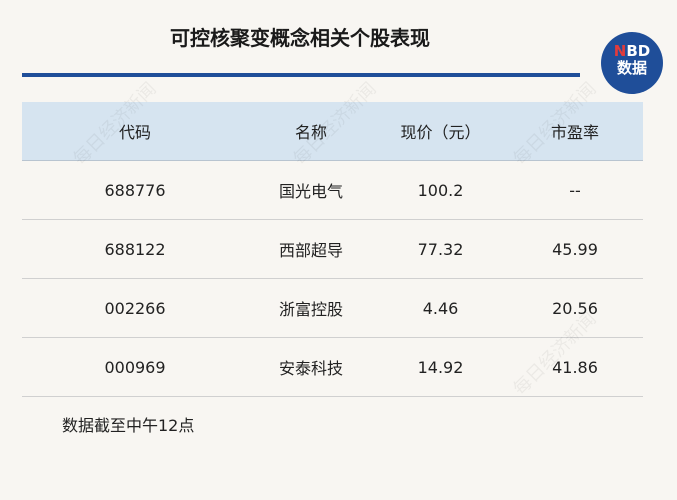  Describe the element at coordinates (440, 190) in the screenshot. I see `cell-price: 100.2` at that location.